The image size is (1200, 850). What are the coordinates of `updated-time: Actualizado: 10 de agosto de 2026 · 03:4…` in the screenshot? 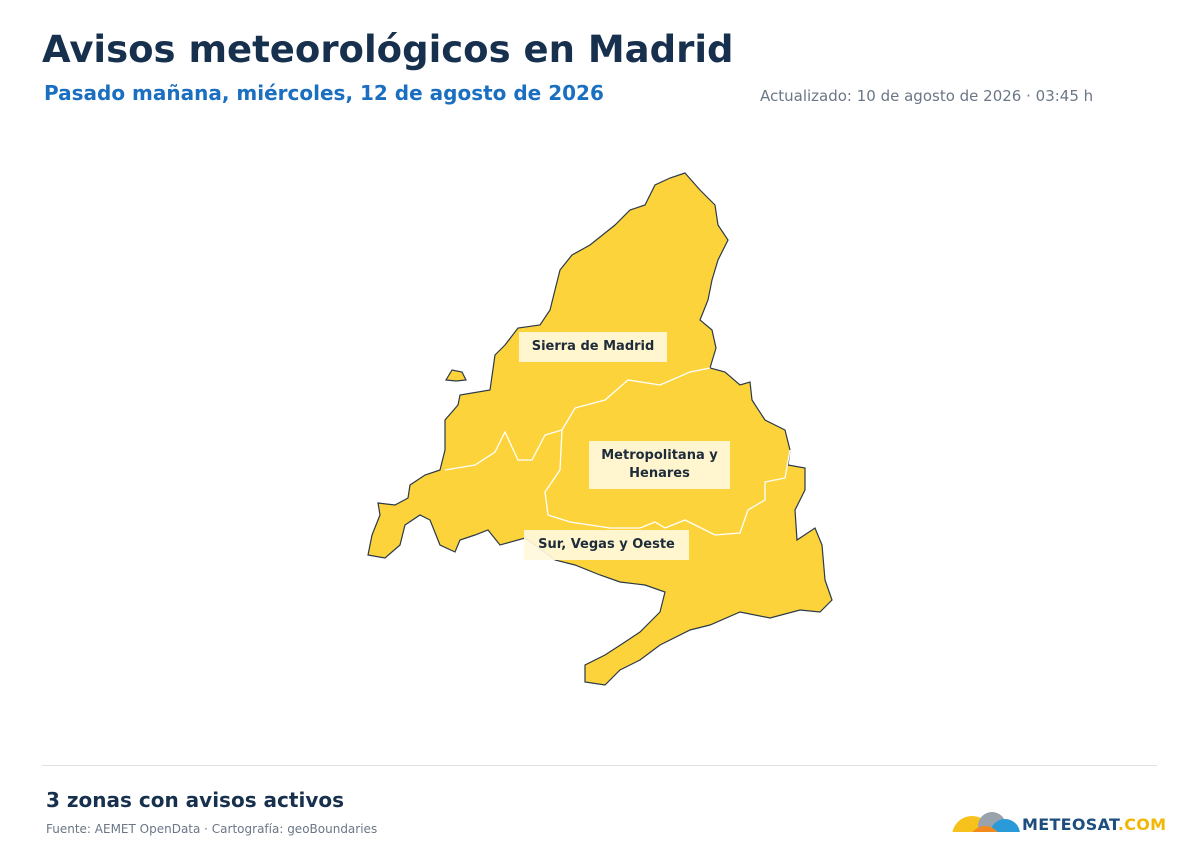 It's located at (927, 96).